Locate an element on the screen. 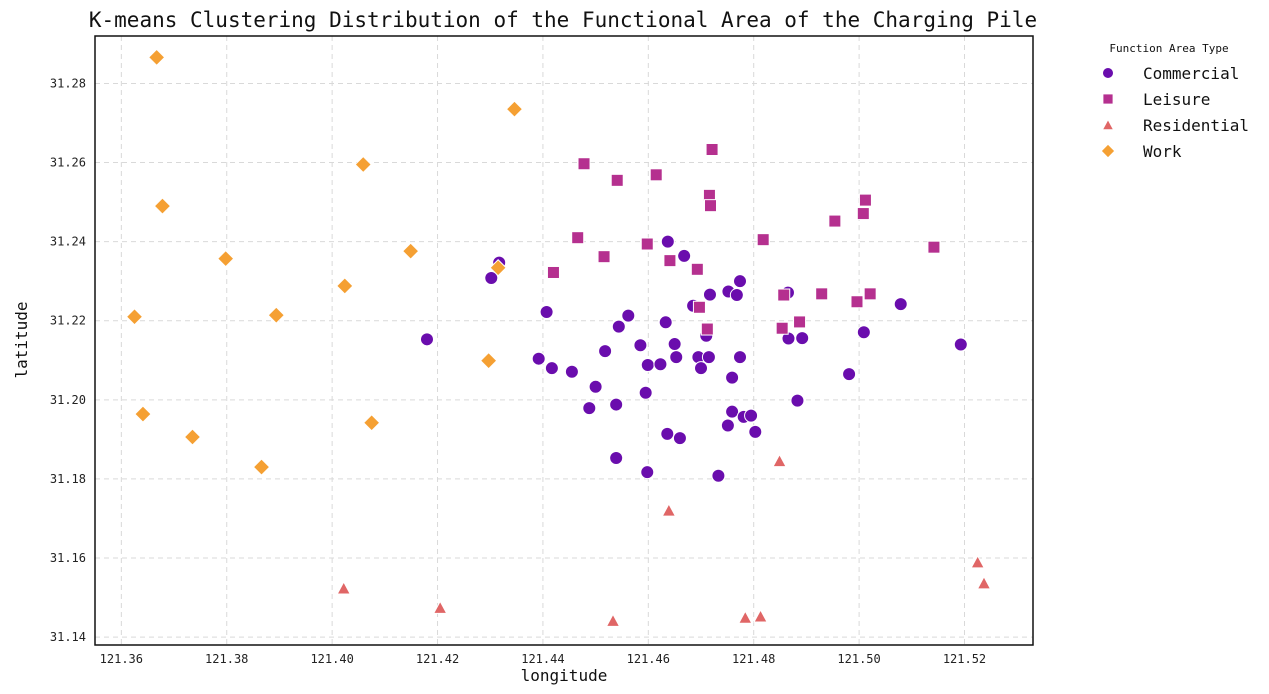 This screenshot has width=1269, height=694. y-tick-label: 31.16 is located at coordinates (68, 558).